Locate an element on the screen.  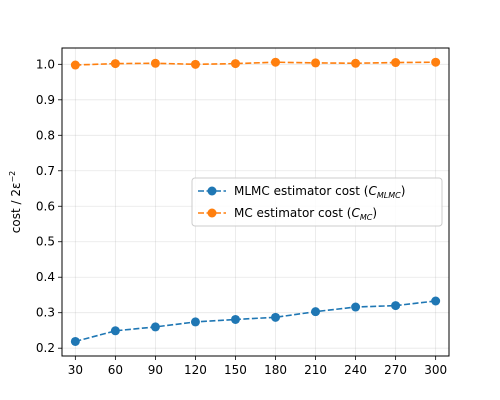
x-tick-label: 180 is located at coordinates (275, 370).